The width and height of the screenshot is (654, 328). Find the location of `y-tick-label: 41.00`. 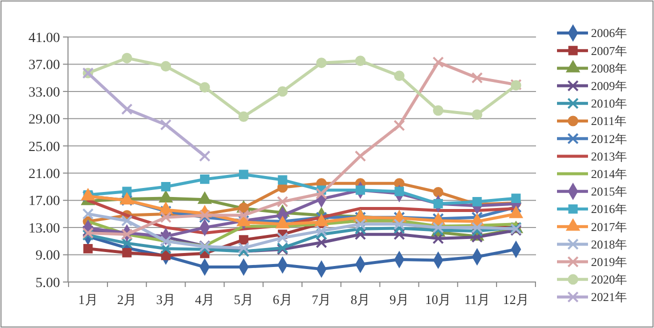

y-tick-label: 41.00 is located at coordinates (44, 38).